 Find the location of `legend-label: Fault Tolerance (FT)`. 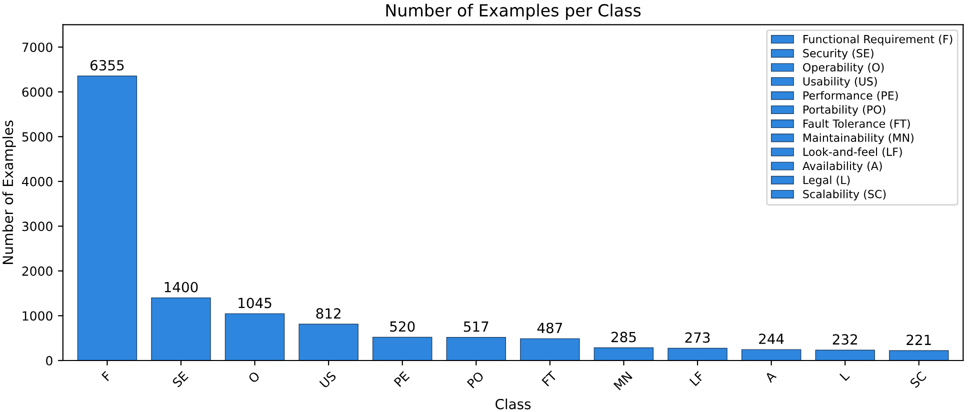

legend-label: Fault Tolerance (FT) is located at coordinates (857, 124).